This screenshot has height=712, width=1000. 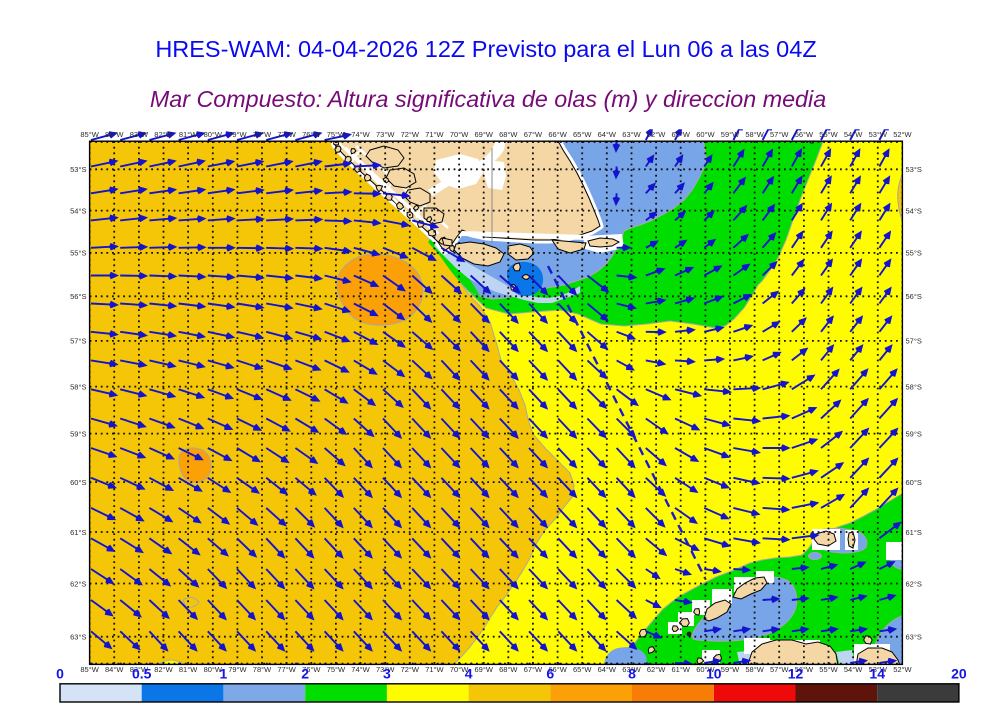 I want to click on svg-text: 10, so click(x=714, y=674).